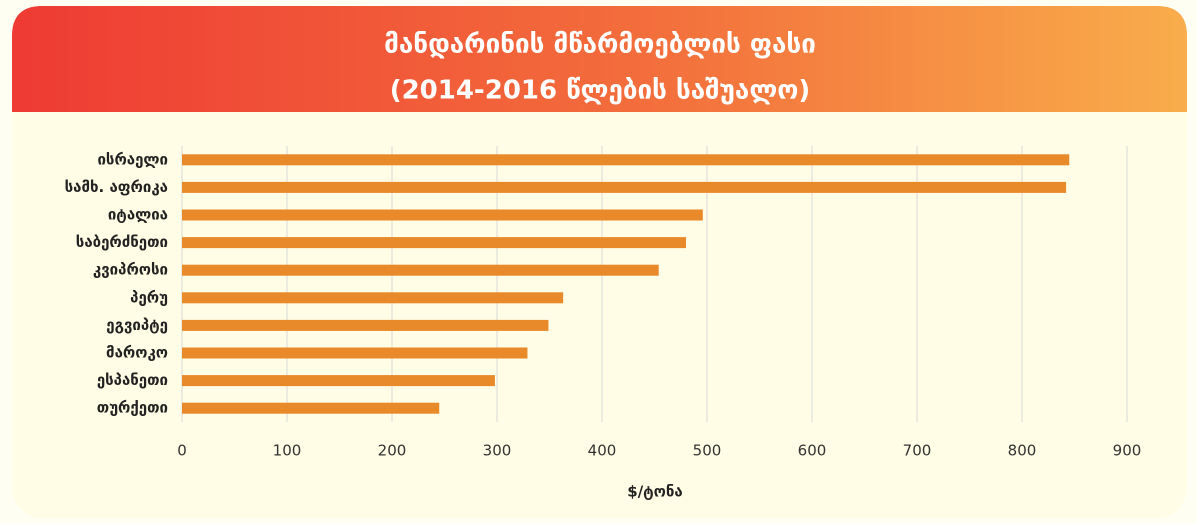 This screenshot has width=1197, height=524. What do you see at coordinates (812, 451) in the screenshot?
I see `x-tick-label: 600` at bounding box center [812, 451].